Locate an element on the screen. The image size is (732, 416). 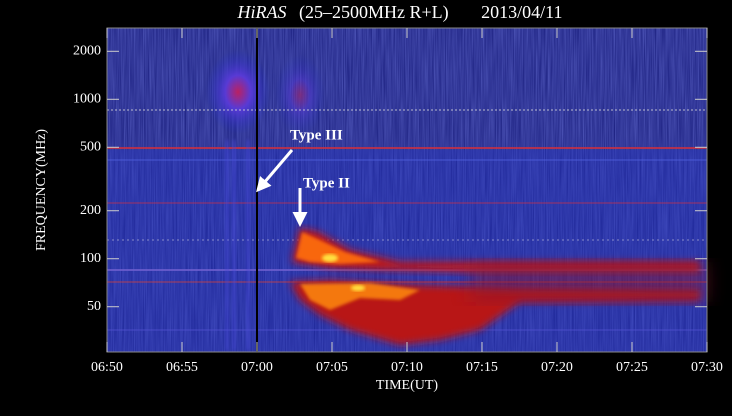
burst-upper-core is located at coordinates (338, 248).